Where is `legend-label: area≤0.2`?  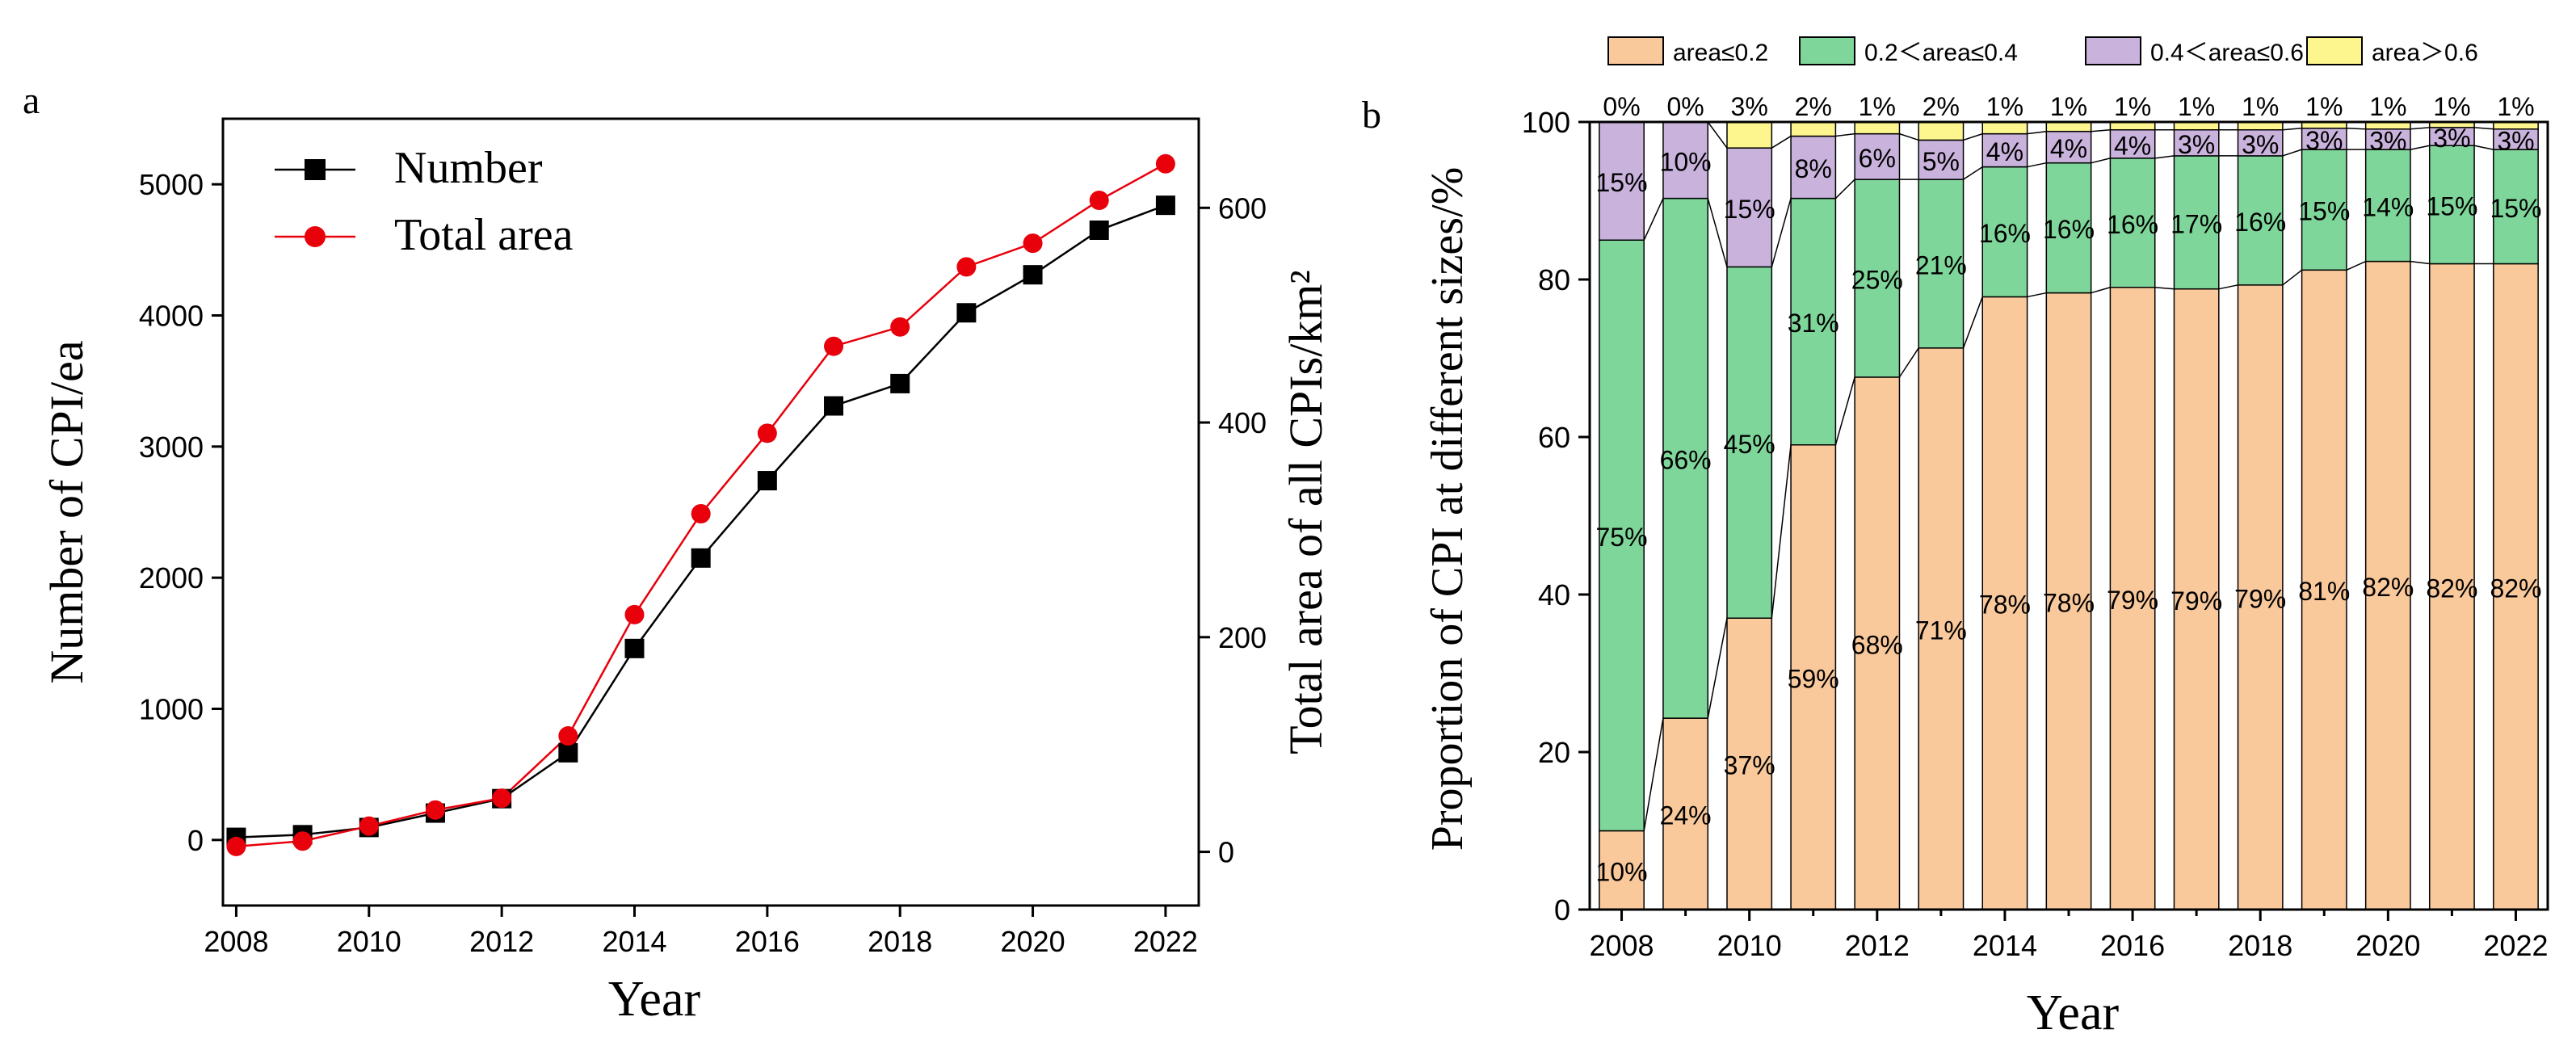 legend-label: area≤0.2 is located at coordinates (1721, 53).